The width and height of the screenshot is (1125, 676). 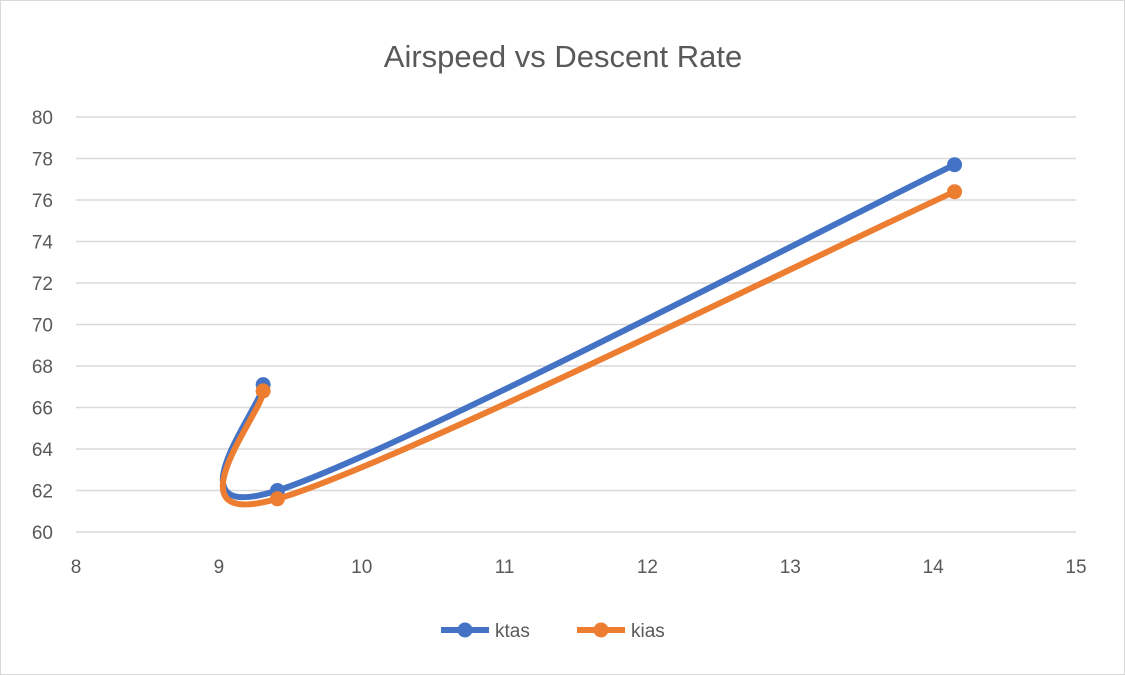 What do you see at coordinates (790, 567) in the screenshot?
I see `x-tick-label: 13` at bounding box center [790, 567].